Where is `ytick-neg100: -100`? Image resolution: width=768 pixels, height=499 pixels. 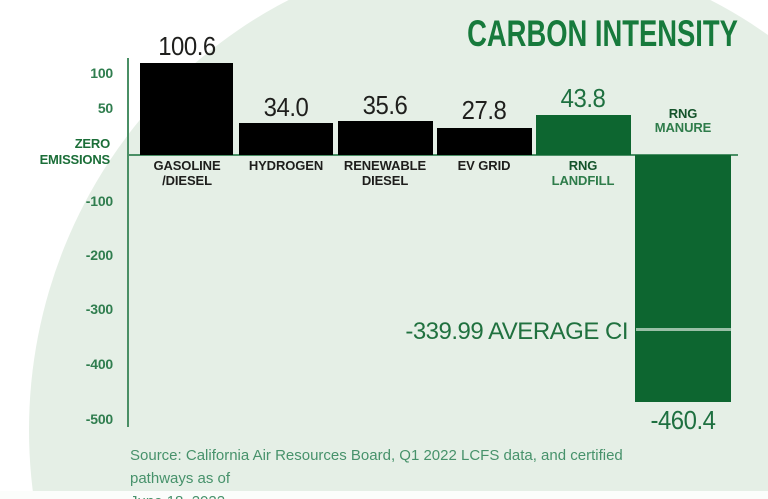 ytick-neg100: -100 is located at coordinates (99, 201).